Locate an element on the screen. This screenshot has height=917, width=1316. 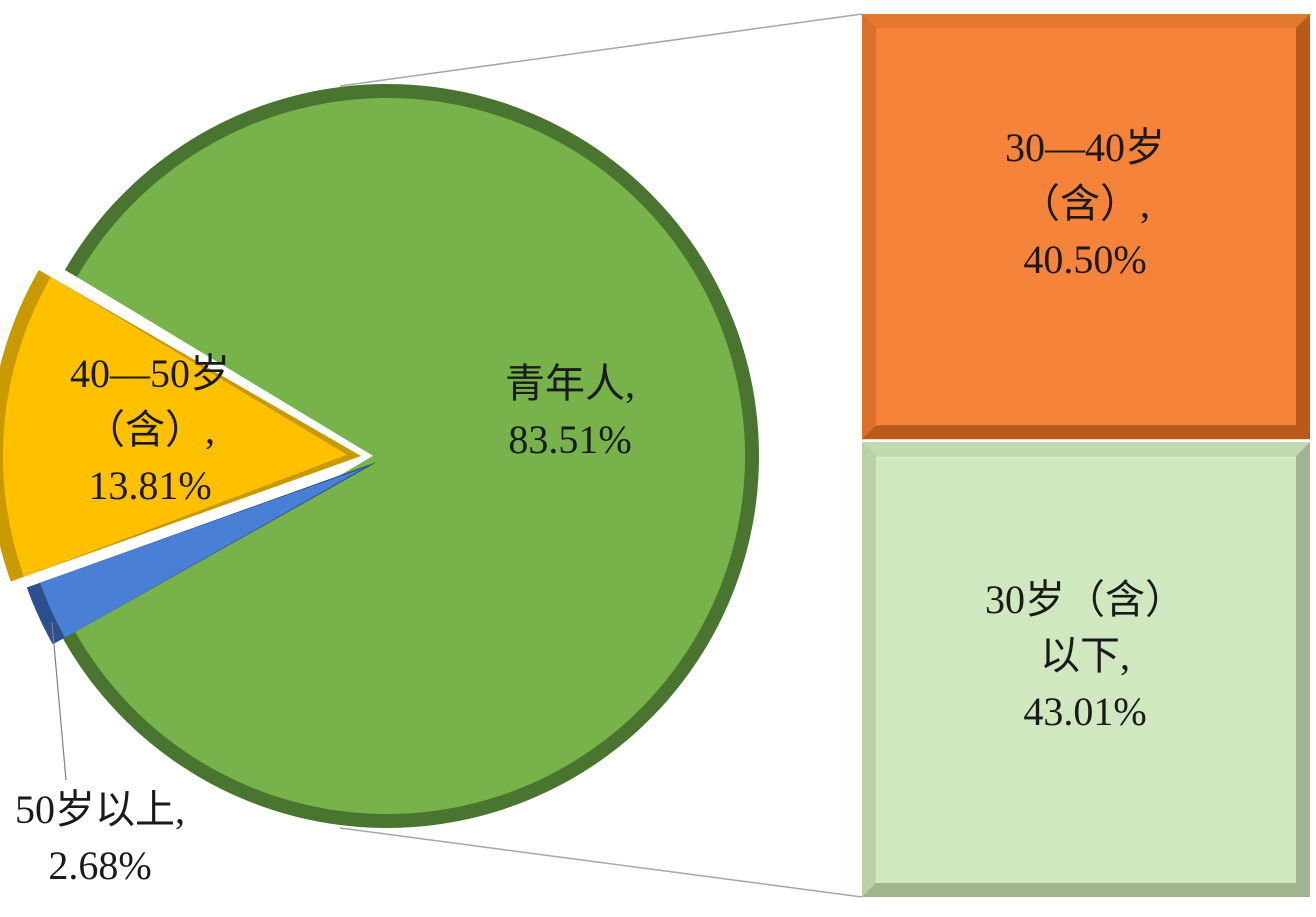
connector-line-top is located at coordinates (601, 50).